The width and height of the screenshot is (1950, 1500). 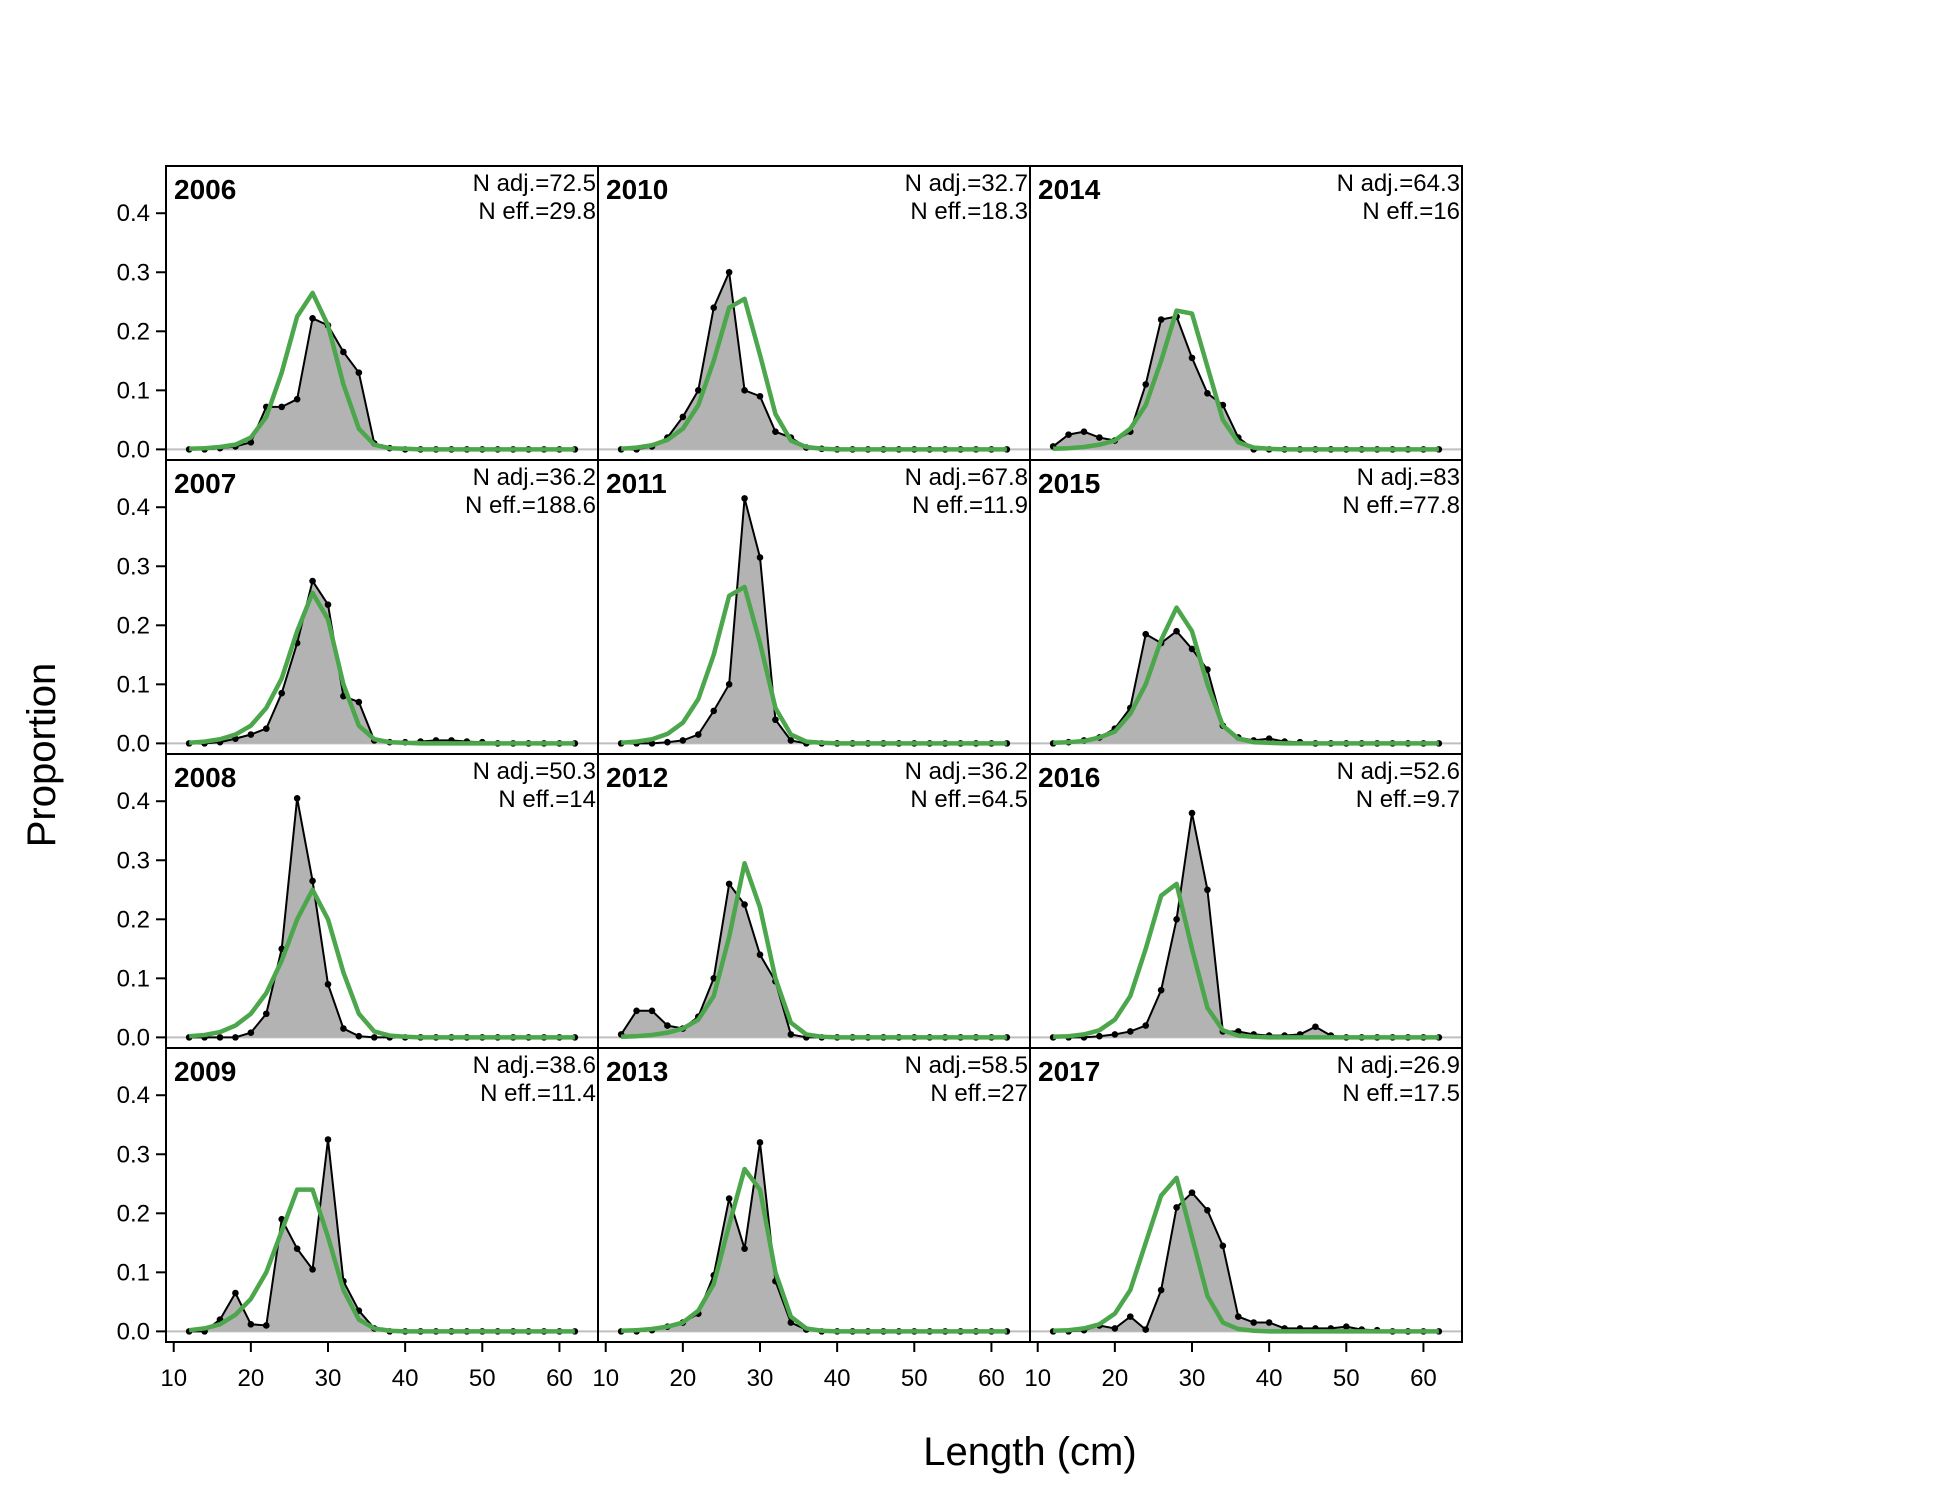 What do you see at coordinates (1346, 1378) in the screenshot?
I see `x-tick-label: 50` at bounding box center [1346, 1378].